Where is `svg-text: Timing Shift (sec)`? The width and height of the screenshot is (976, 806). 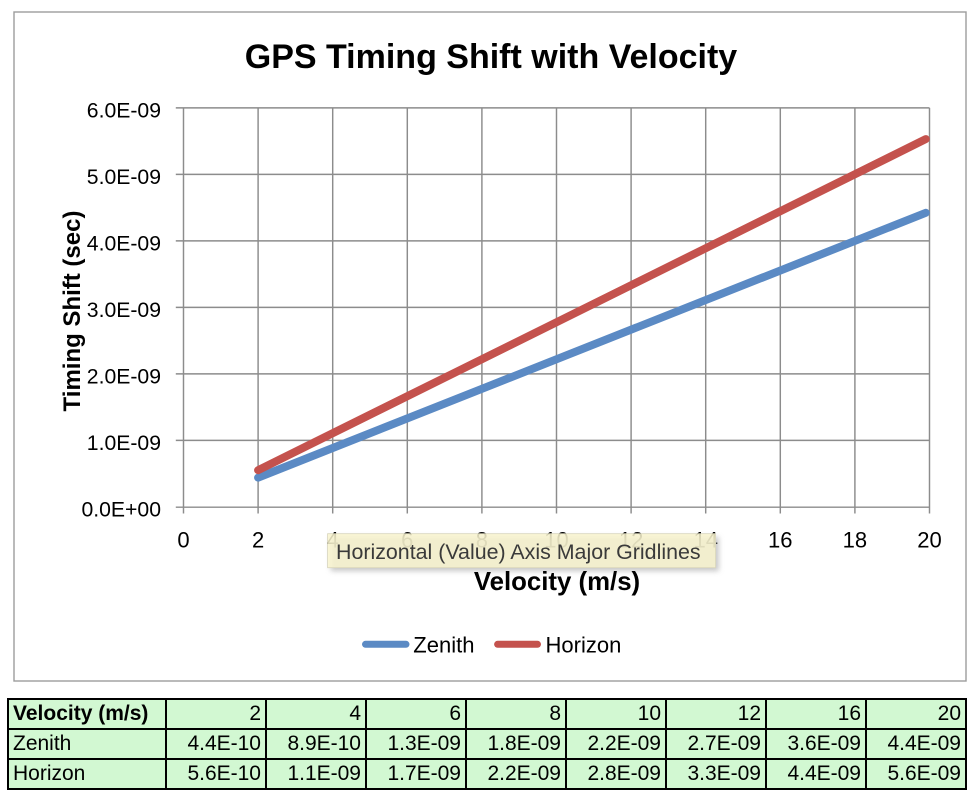 svg-text: Timing Shift (sec) is located at coordinates (72, 311).